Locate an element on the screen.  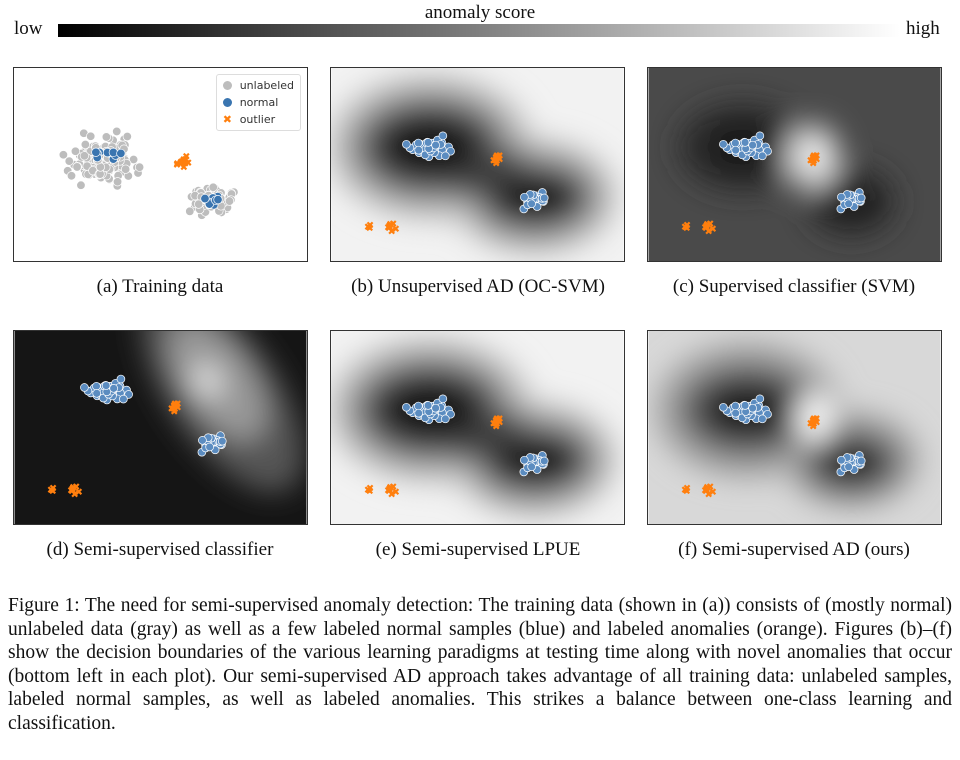
panel-e-plot is located at coordinates (477, 427).